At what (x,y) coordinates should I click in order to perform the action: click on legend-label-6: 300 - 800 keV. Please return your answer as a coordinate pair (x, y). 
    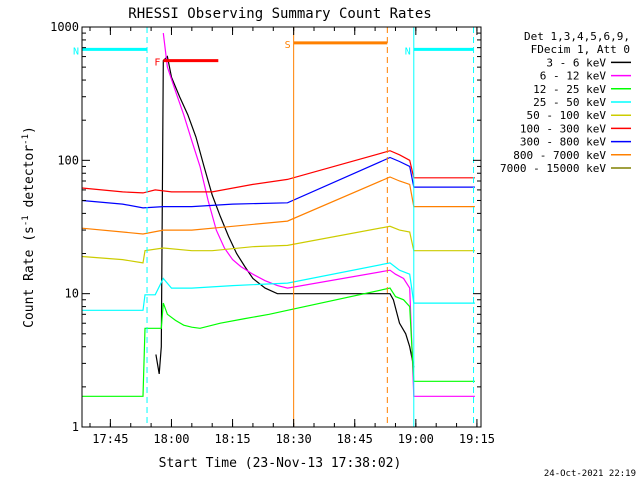
    Looking at the image, I should click on (563, 142).